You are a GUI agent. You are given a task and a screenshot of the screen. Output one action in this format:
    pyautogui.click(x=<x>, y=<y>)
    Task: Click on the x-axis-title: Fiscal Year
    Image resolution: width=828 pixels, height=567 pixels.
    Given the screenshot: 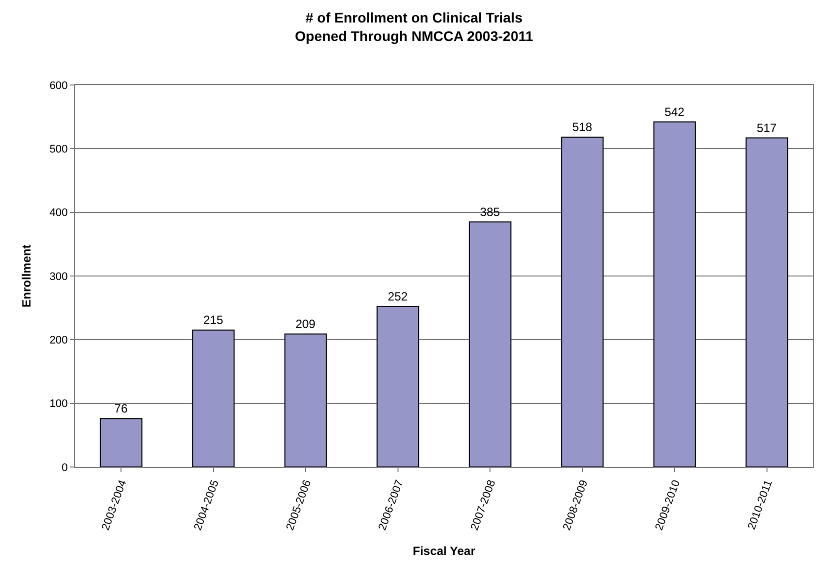 What is the action you would take?
    pyautogui.click(x=444, y=551)
    